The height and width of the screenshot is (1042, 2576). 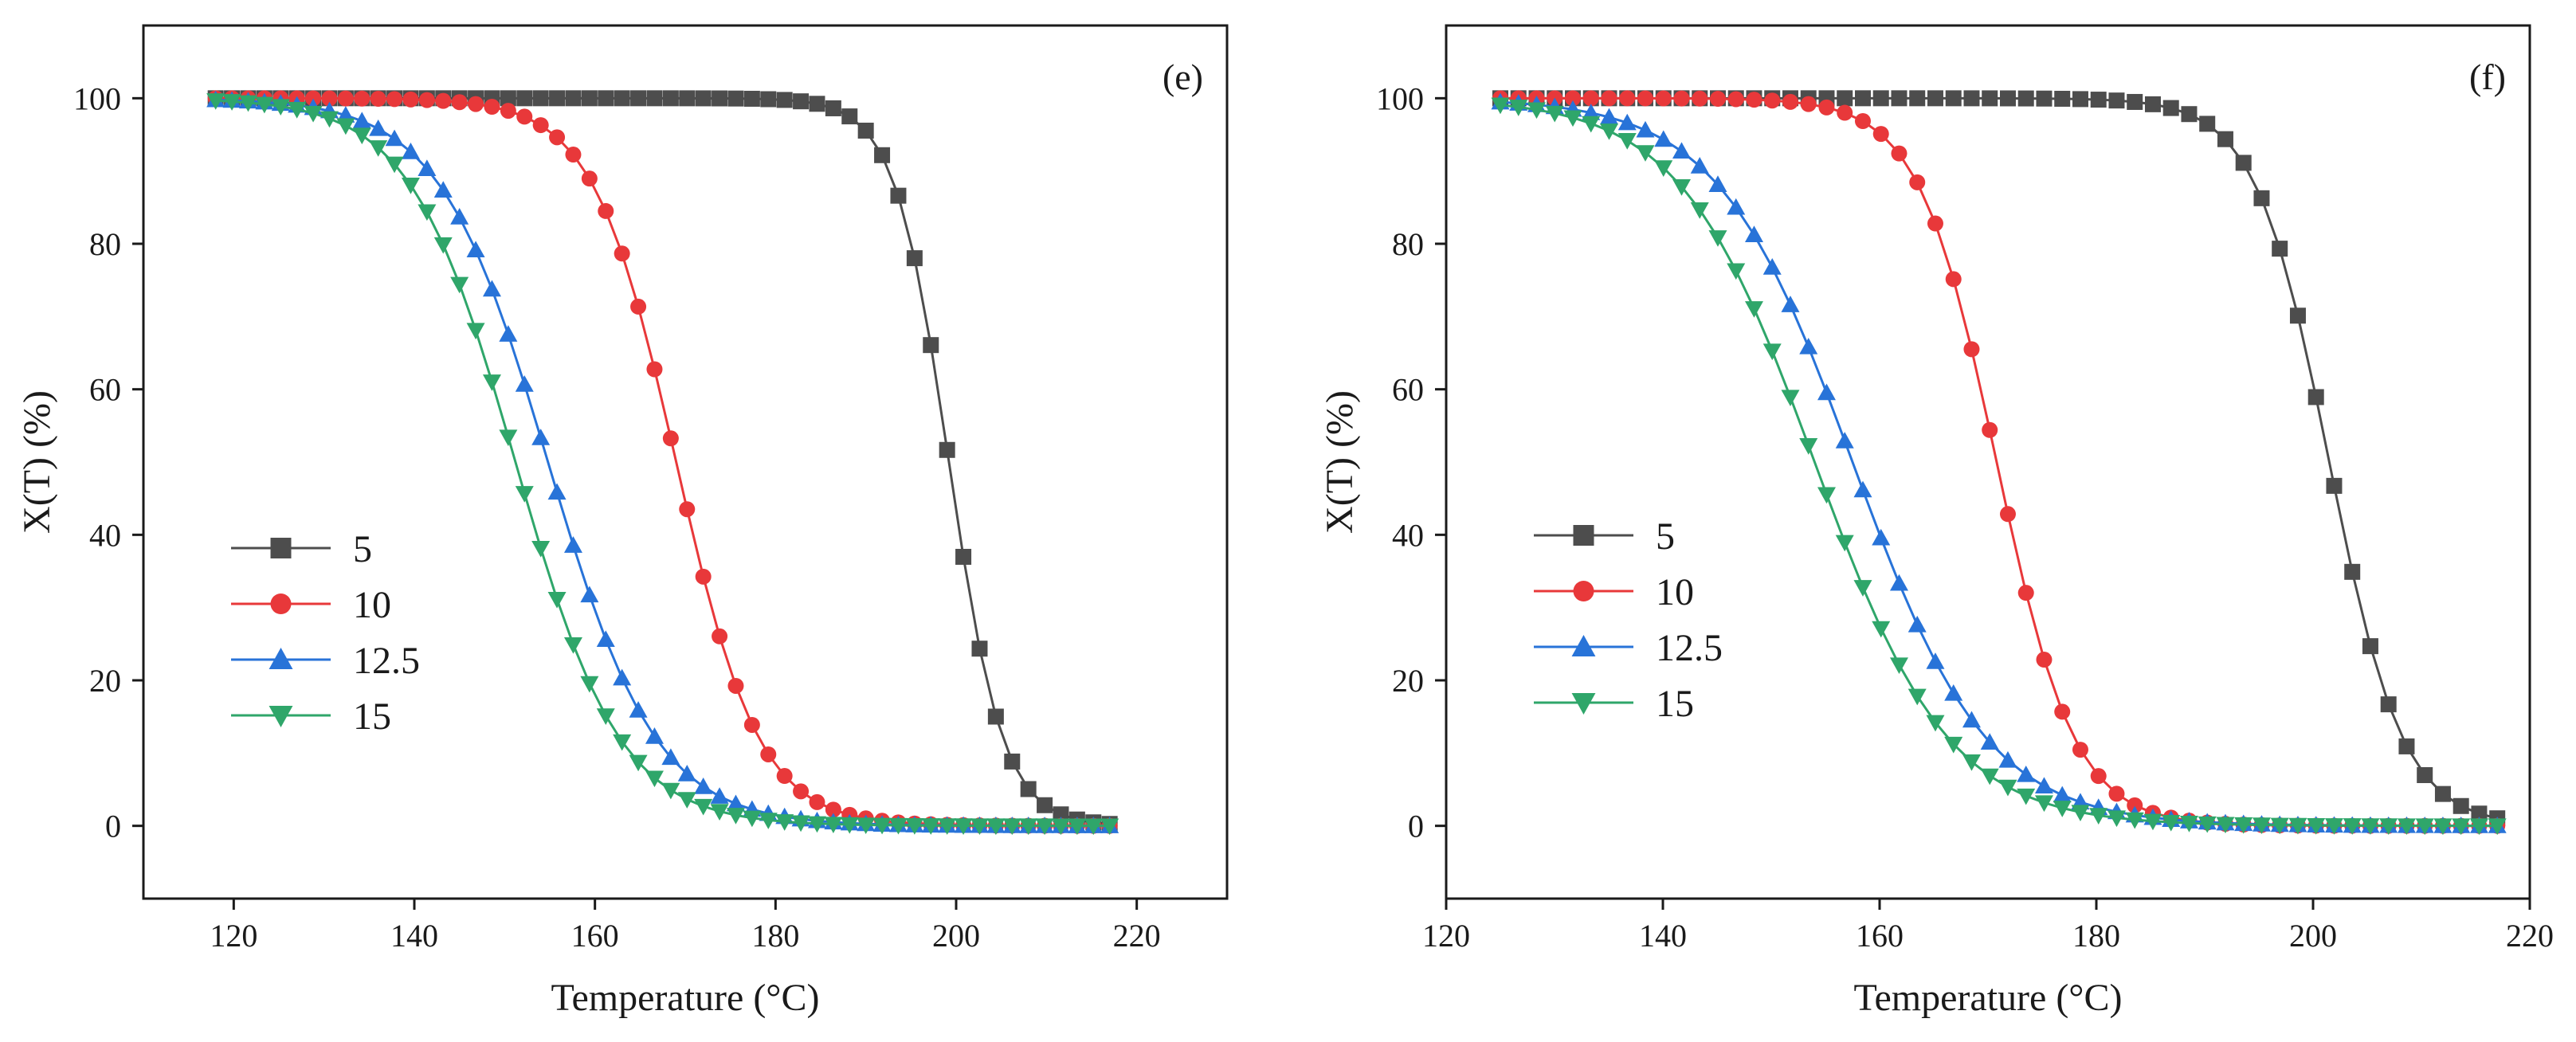 I want to click on legend-item-10: 10, so click(x=1614, y=592).